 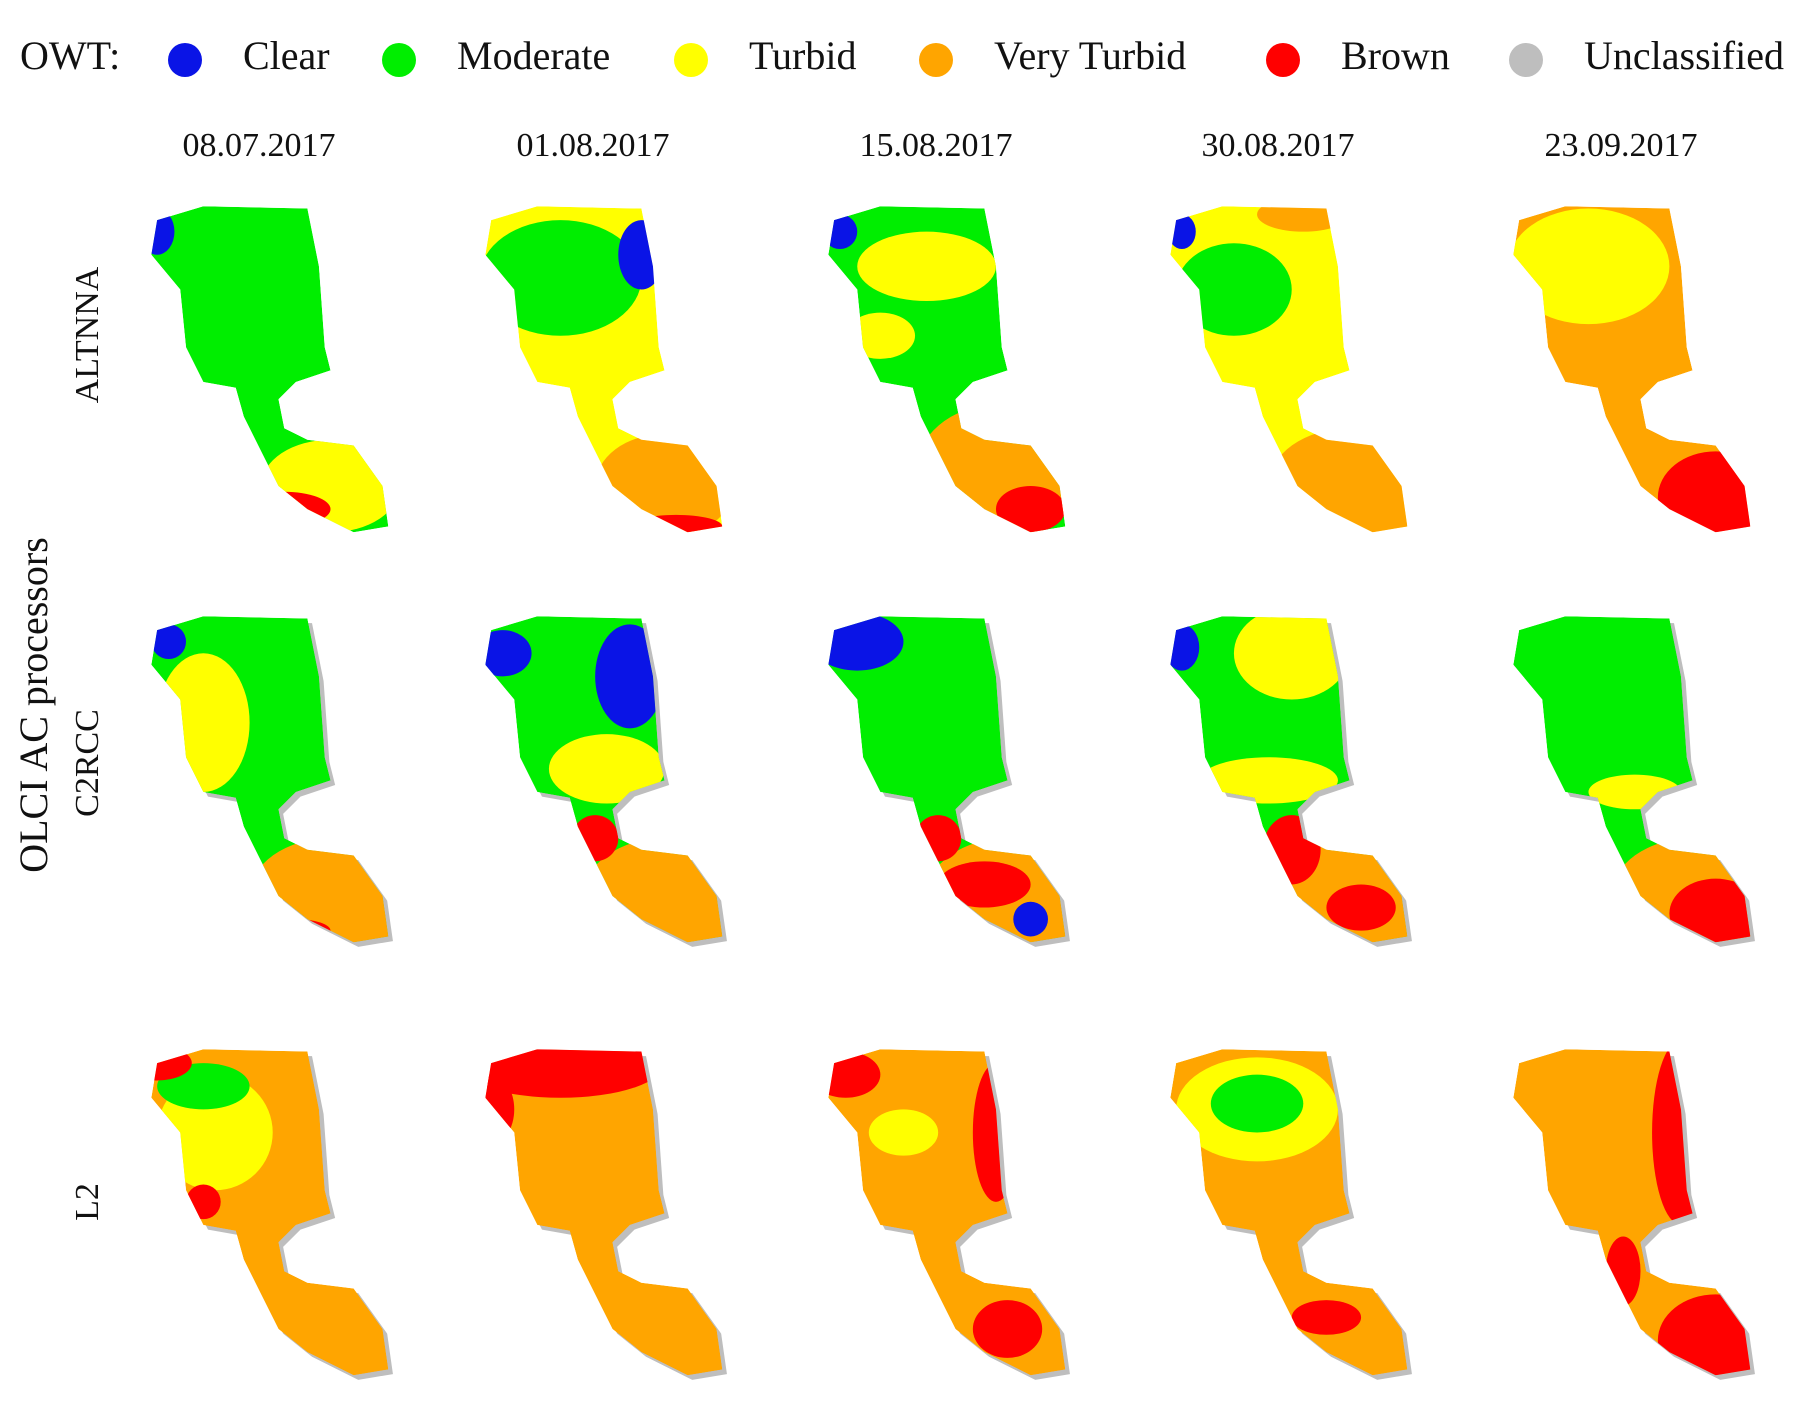 What do you see at coordinates (802, 55) in the screenshot?
I see `legend-label: Turbid` at bounding box center [802, 55].